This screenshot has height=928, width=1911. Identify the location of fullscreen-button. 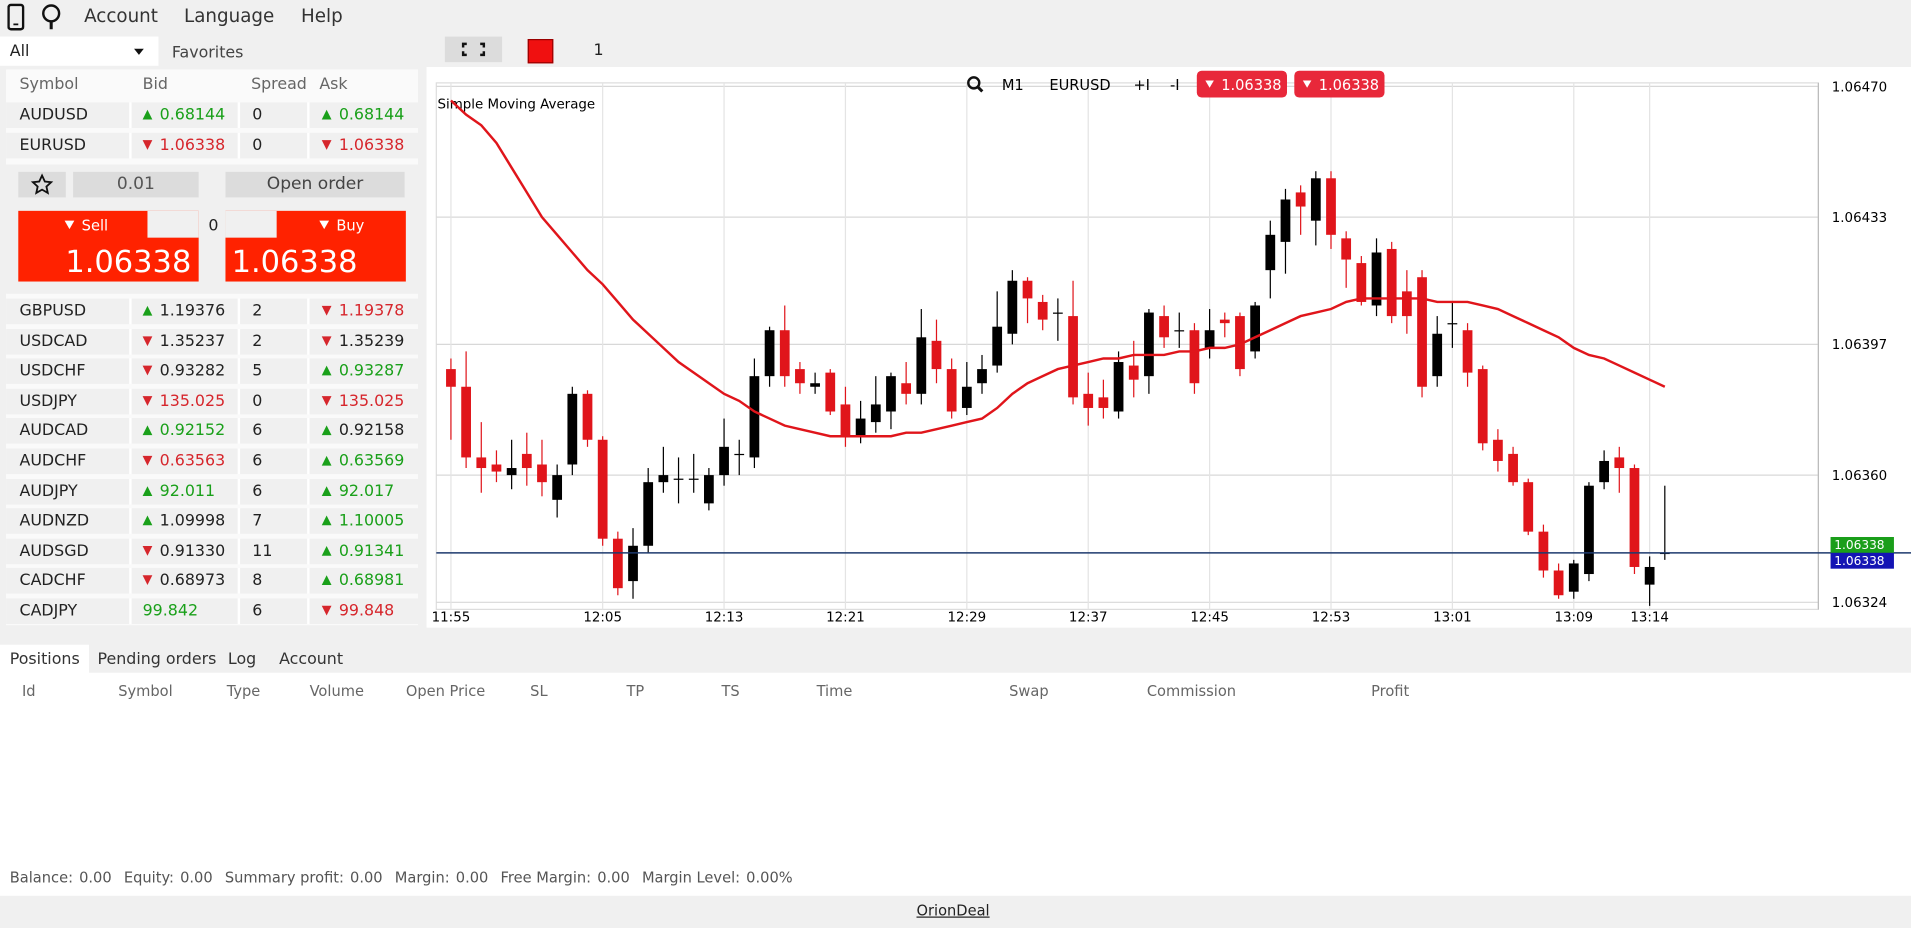
(473, 49).